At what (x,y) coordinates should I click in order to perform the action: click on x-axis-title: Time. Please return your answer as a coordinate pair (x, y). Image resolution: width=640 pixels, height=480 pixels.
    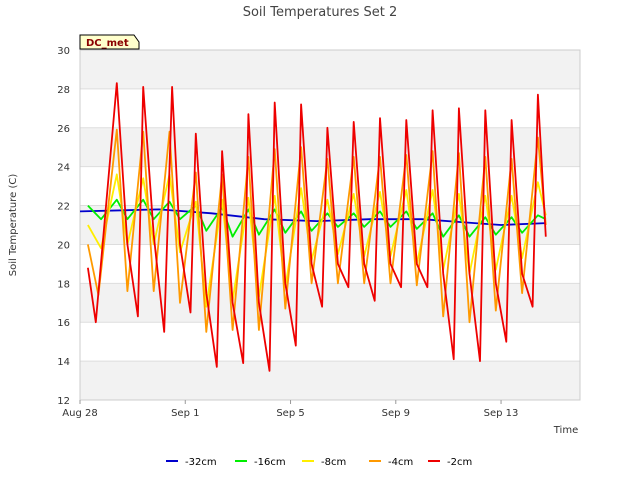
    Looking at the image, I should click on (565, 430).